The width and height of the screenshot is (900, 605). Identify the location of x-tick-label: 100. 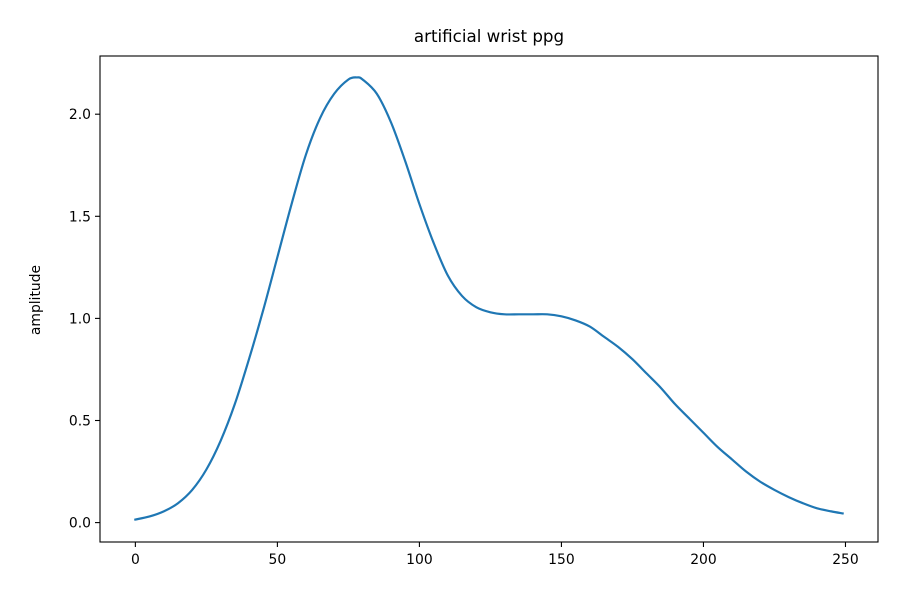
(419, 560).